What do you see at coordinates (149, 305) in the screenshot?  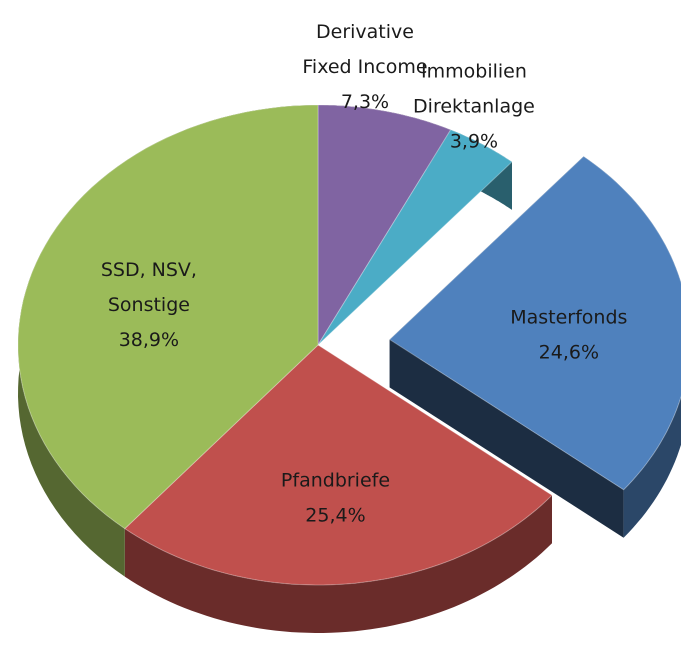 I see `slice-label: Sonstige` at bounding box center [149, 305].